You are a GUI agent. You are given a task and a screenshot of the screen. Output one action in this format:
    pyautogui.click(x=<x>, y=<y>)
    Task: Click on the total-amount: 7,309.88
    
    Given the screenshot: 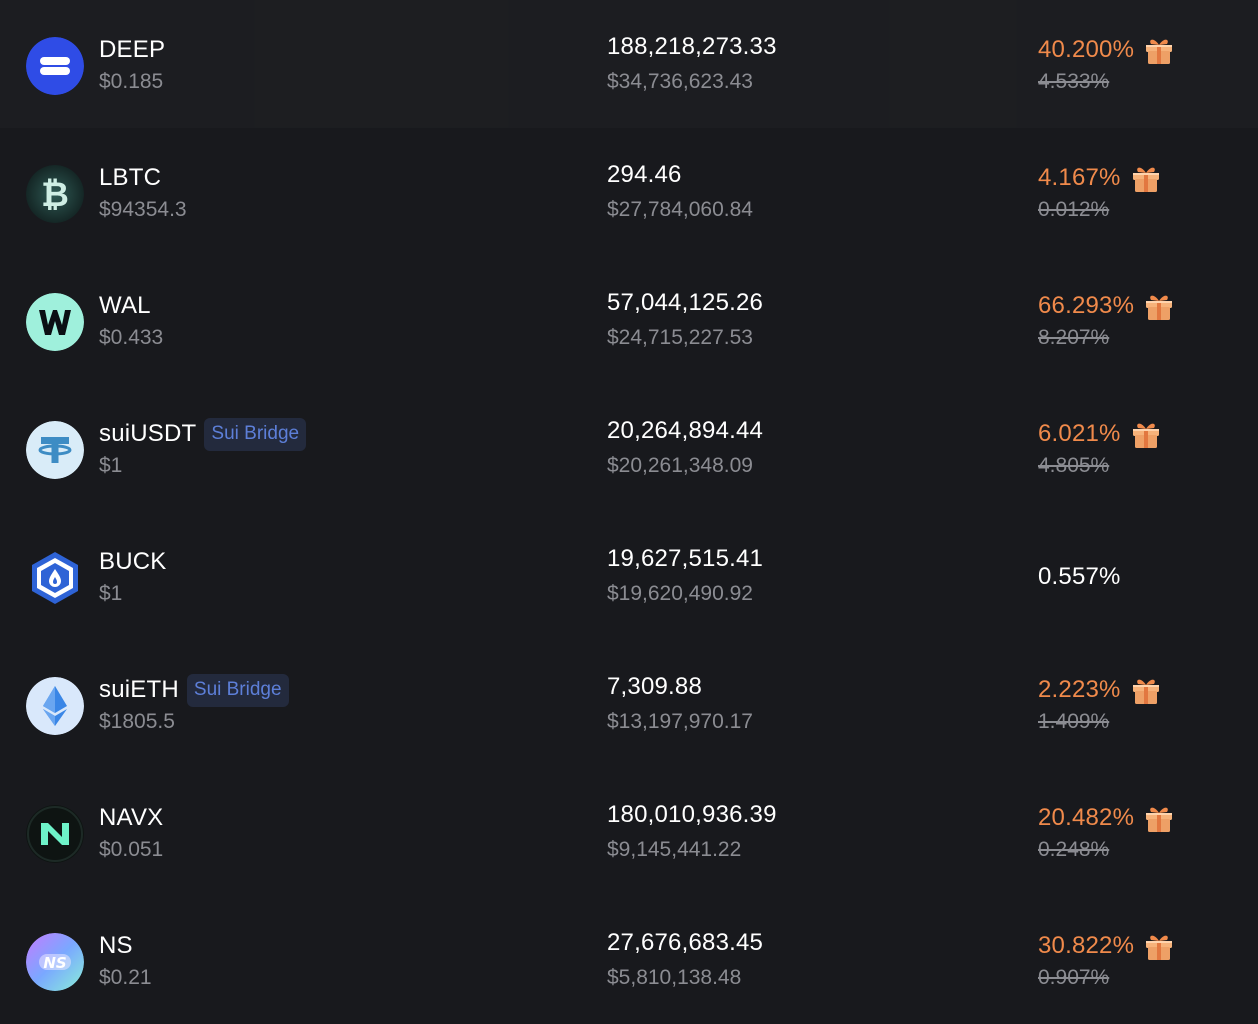 What is the action you would take?
    pyautogui.click(x=655, y=686)
    